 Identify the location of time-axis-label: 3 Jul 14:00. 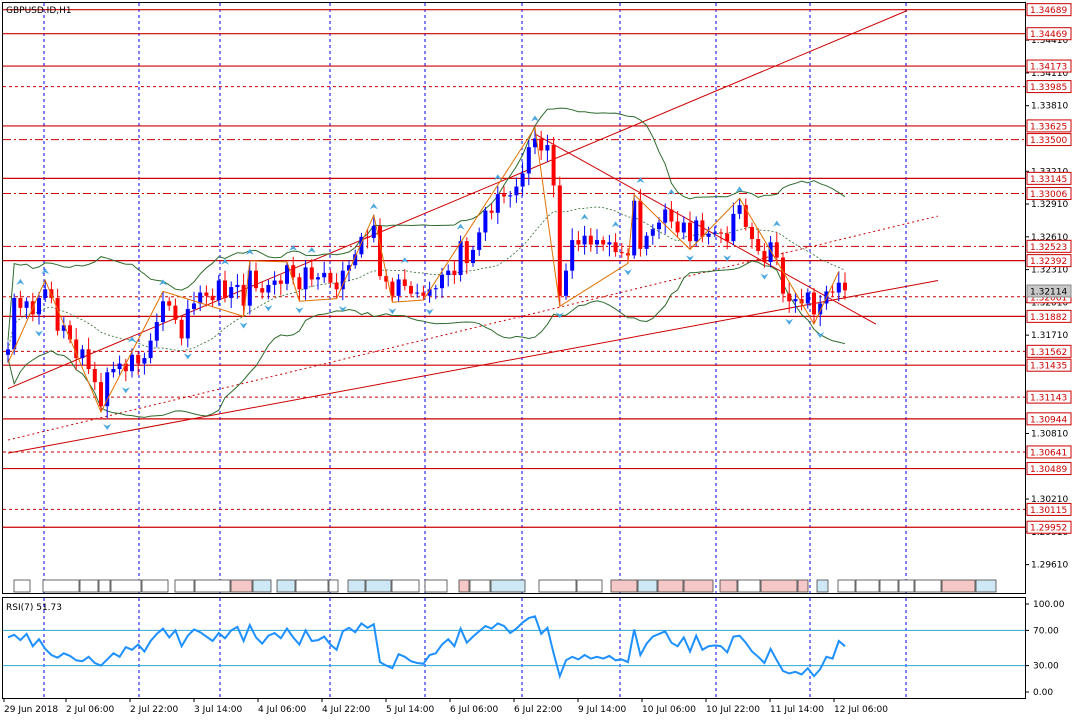
(218, 710).